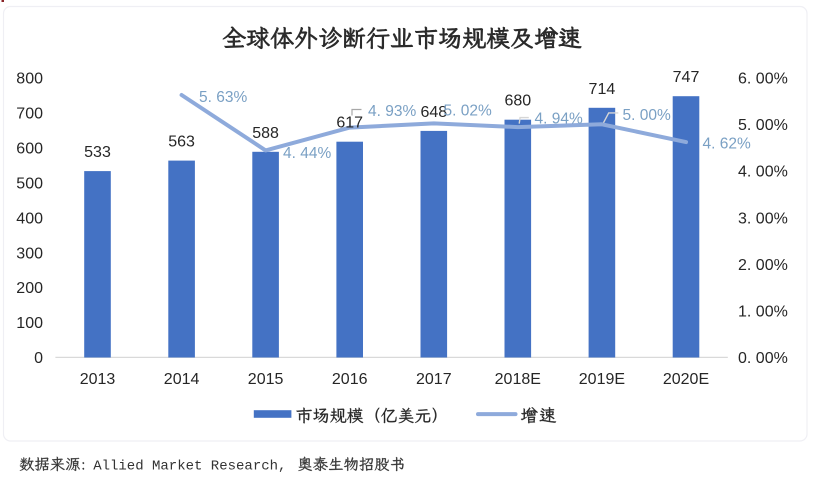 The height and width of the screenshot is (495, 813). Describe the element at coordinates (265, 133) in the screenshot. I see `svg-text: 588` at that location.